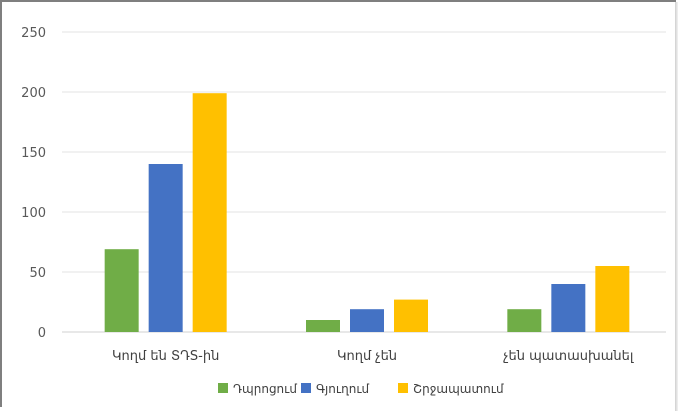 Image resolution: width=678 pixels, height=411 pixels. What do you see at coordinates (165, 356) in the screenshot?
I see `category-label: Կողմ են ՏԴS-ին` at bounding box center [165, 356].